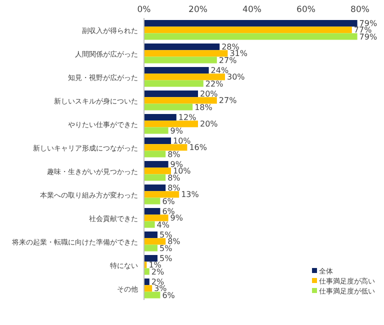  Describe the element at coordinates (198, 10) in the screenshot. I see `x-tick-label: 20%` at that location.